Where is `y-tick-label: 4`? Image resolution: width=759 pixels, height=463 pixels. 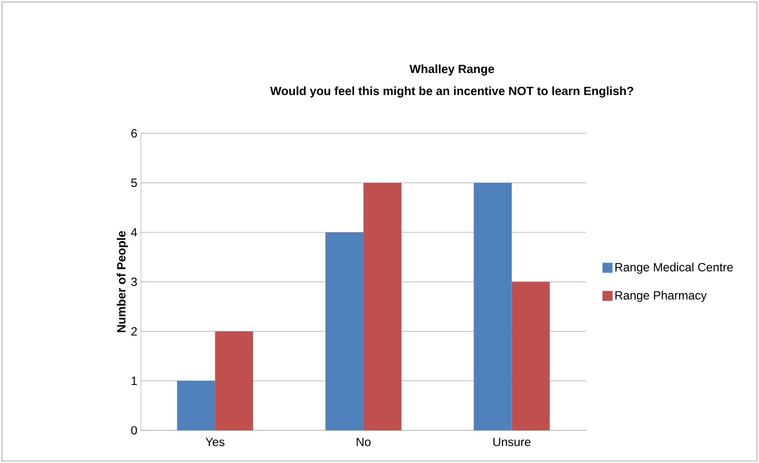
y-tick-label: 4 is located at coordinates (134, 232).